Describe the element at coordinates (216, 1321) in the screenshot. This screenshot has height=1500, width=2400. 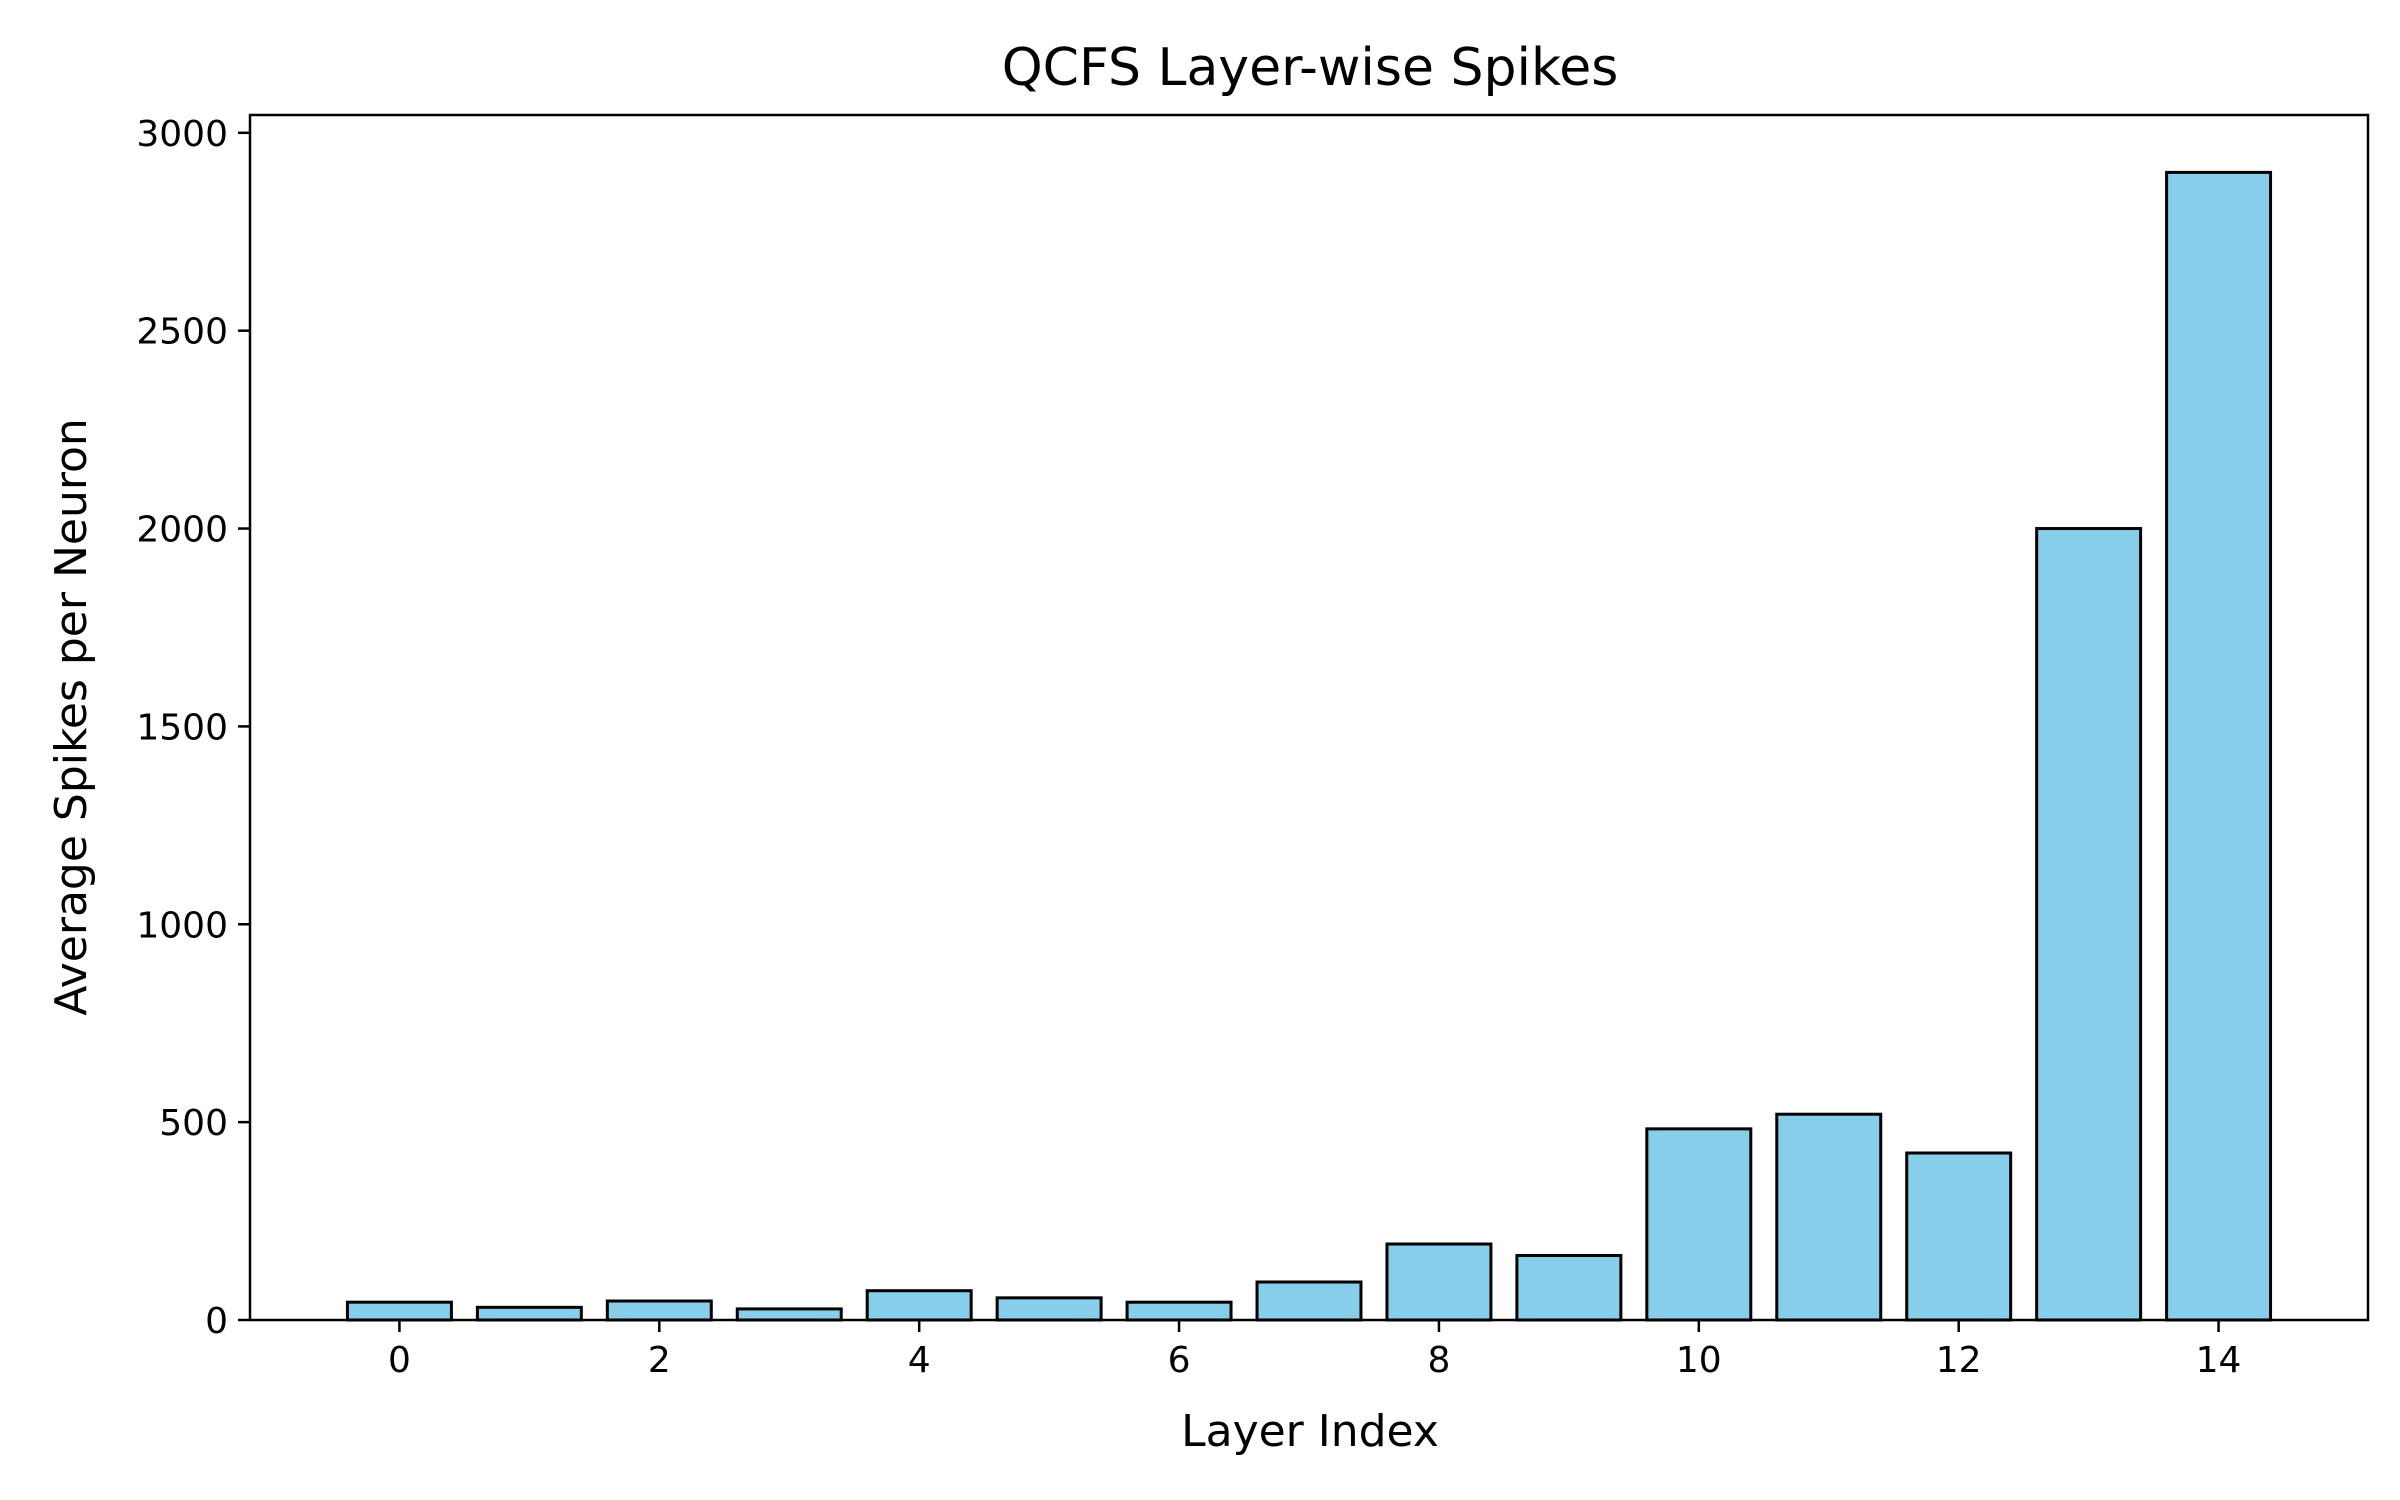
I see `y-tick-label: 0` at that location.